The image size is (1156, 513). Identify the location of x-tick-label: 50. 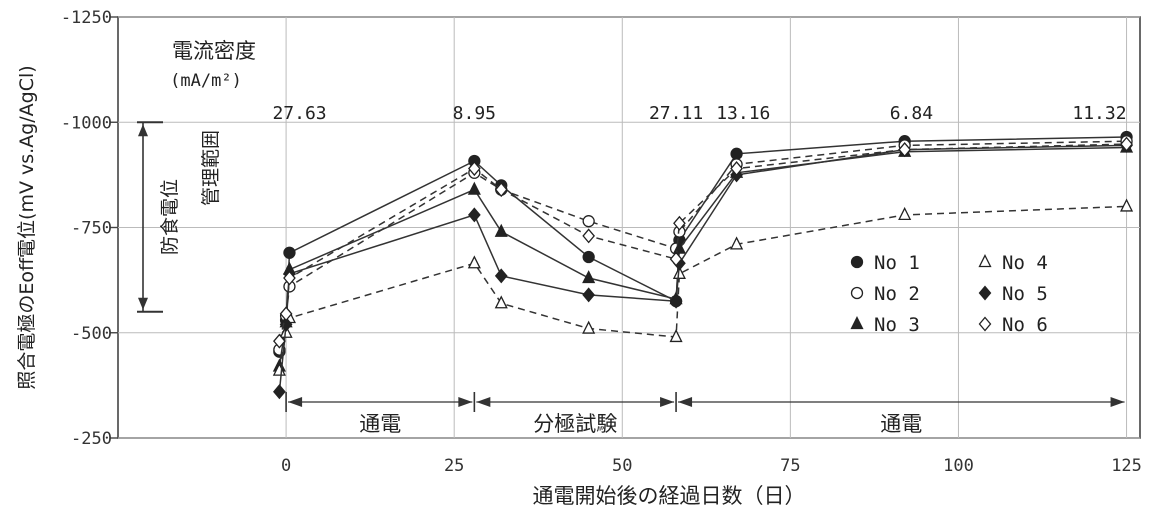
(622, 466).